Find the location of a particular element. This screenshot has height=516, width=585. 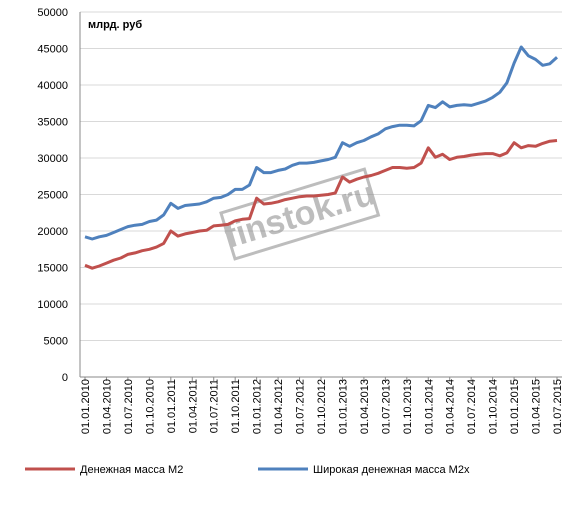

y-tick-label: 10000 is located at coordinates (52, 305).